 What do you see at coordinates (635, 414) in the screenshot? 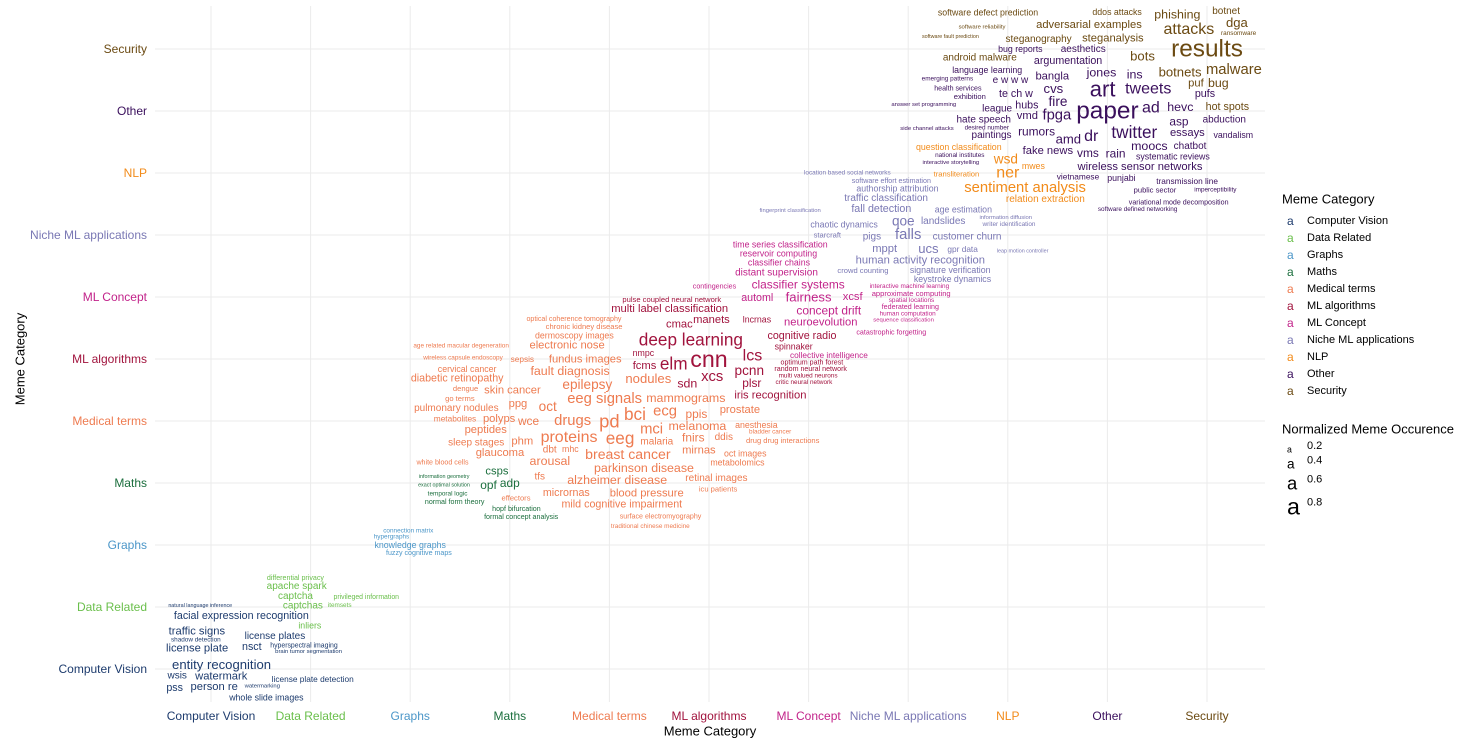
I see `word: bci` at bounding box center [635, 414].